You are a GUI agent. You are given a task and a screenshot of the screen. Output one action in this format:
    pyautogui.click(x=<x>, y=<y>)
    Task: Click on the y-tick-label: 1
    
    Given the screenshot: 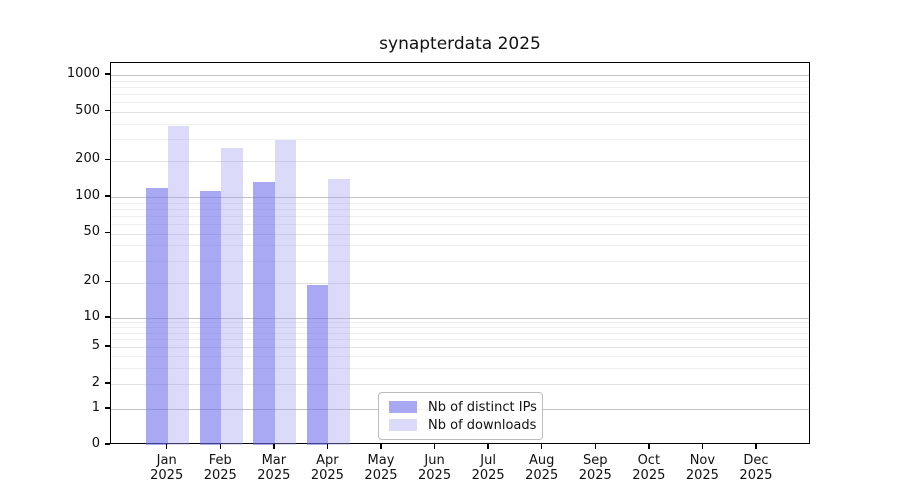 What is the action you would take?
    pyautogui.click(x=95, y=407)
    